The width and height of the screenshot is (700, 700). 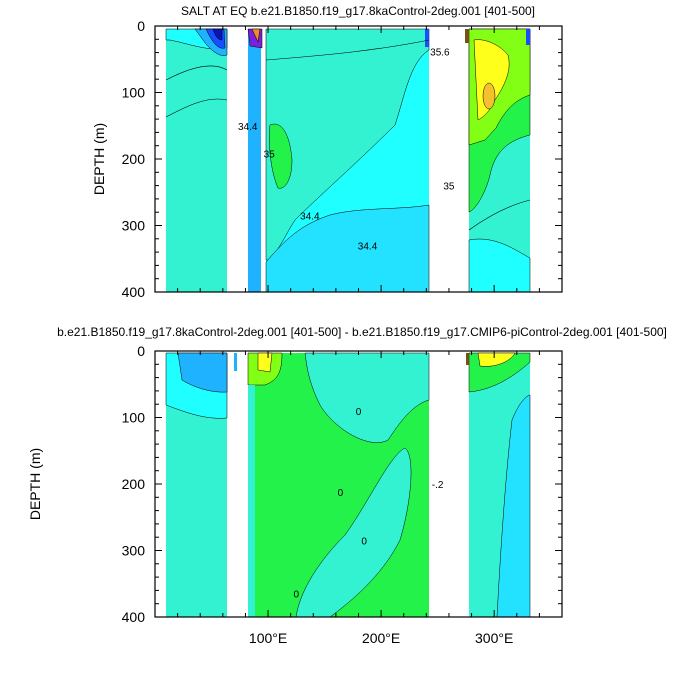 What do you see at coordinates (427, 38) in the screenshot?
I see `top-pacific-edge` at bounding box center [427, 38].